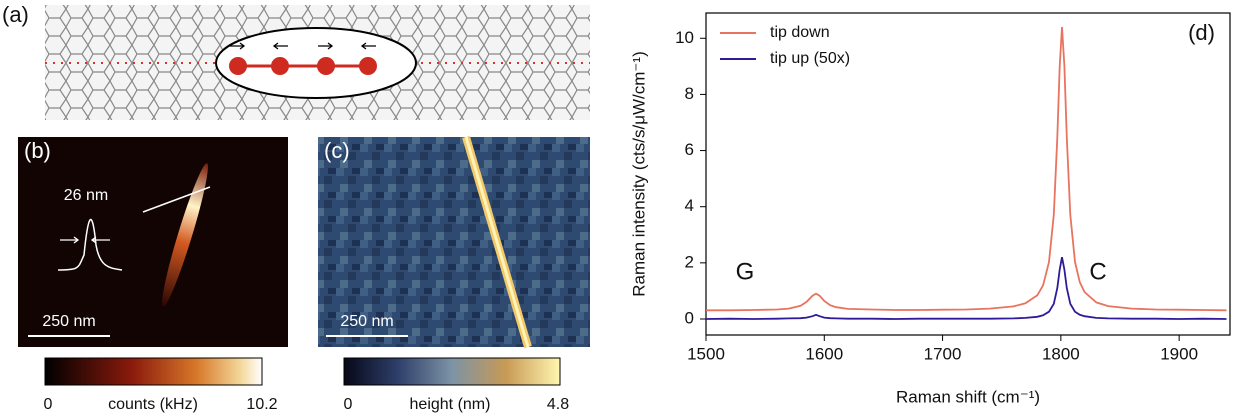 This screenshot has height=417, width=1233. Describe the element at coordinates (706, 353) in the screenshot. I see `x-tick-label: 1500` at that location.